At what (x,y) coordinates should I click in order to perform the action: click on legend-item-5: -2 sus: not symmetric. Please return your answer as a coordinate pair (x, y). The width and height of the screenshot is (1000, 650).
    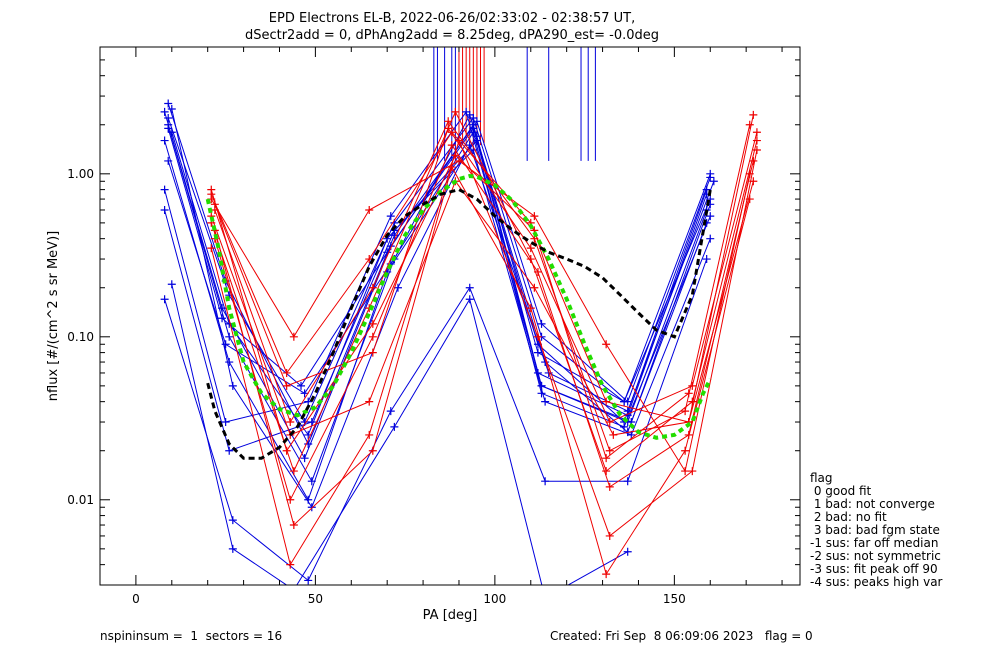
    Looking at the image, I should click on (875, 556).